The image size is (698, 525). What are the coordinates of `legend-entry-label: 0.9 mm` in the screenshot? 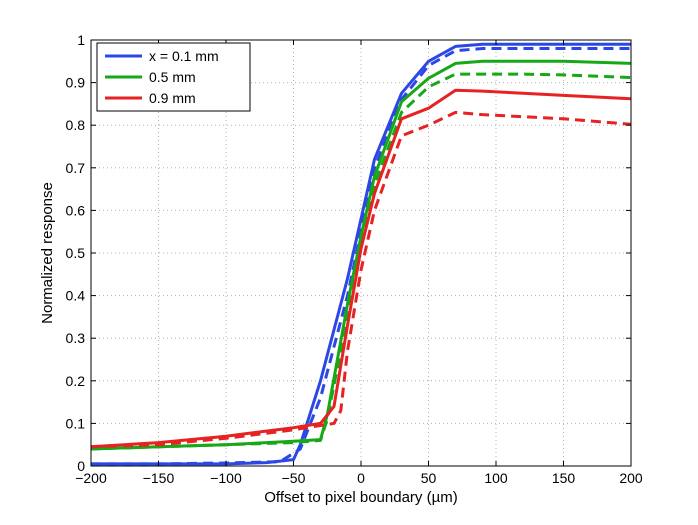 It's located at (172, 98).